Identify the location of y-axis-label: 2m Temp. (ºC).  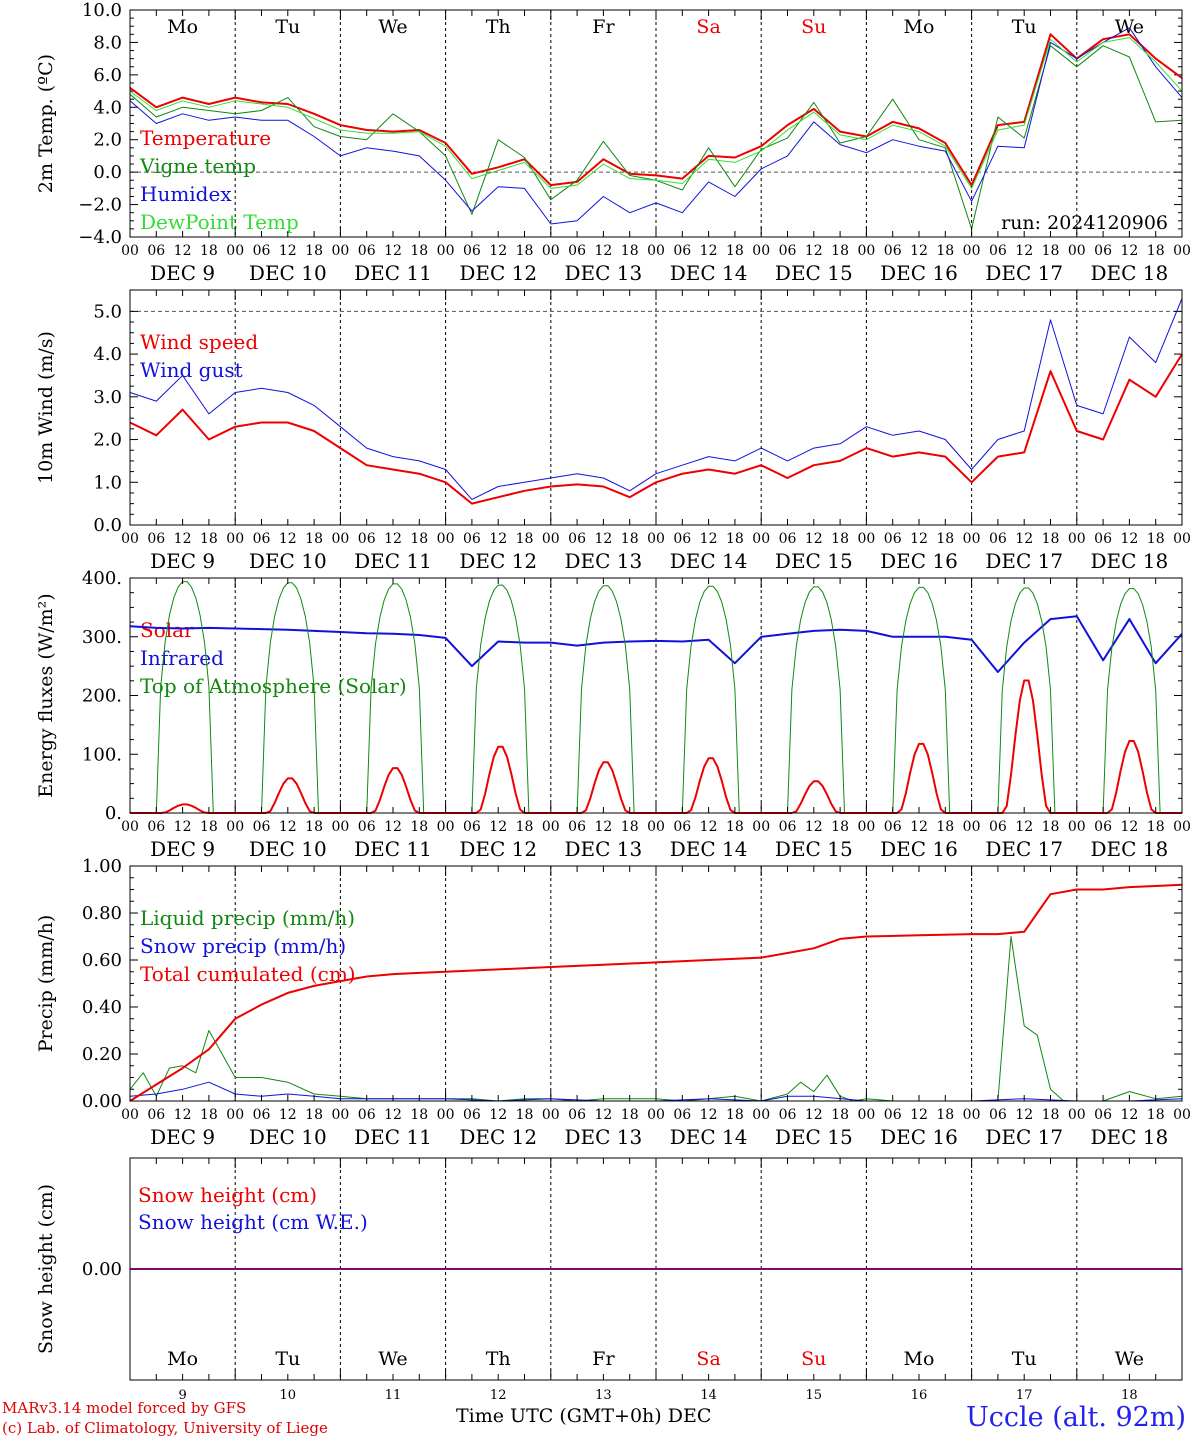
(46, 123).